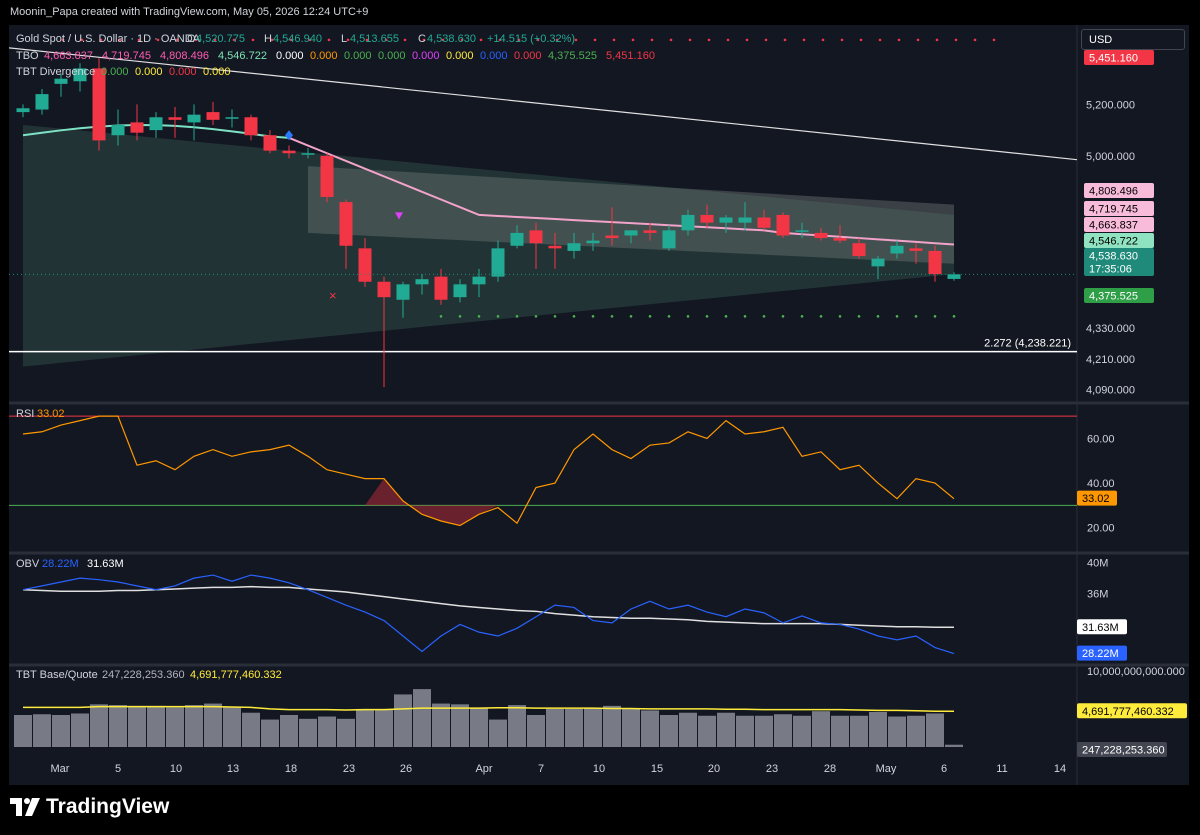 The image size is (1200, 835). Describe the element at coordinates (108, 39) in the screenshot. I see `symbol-title: Gold Spot / U.S. Dollar · 1D · OANDA` at that location.